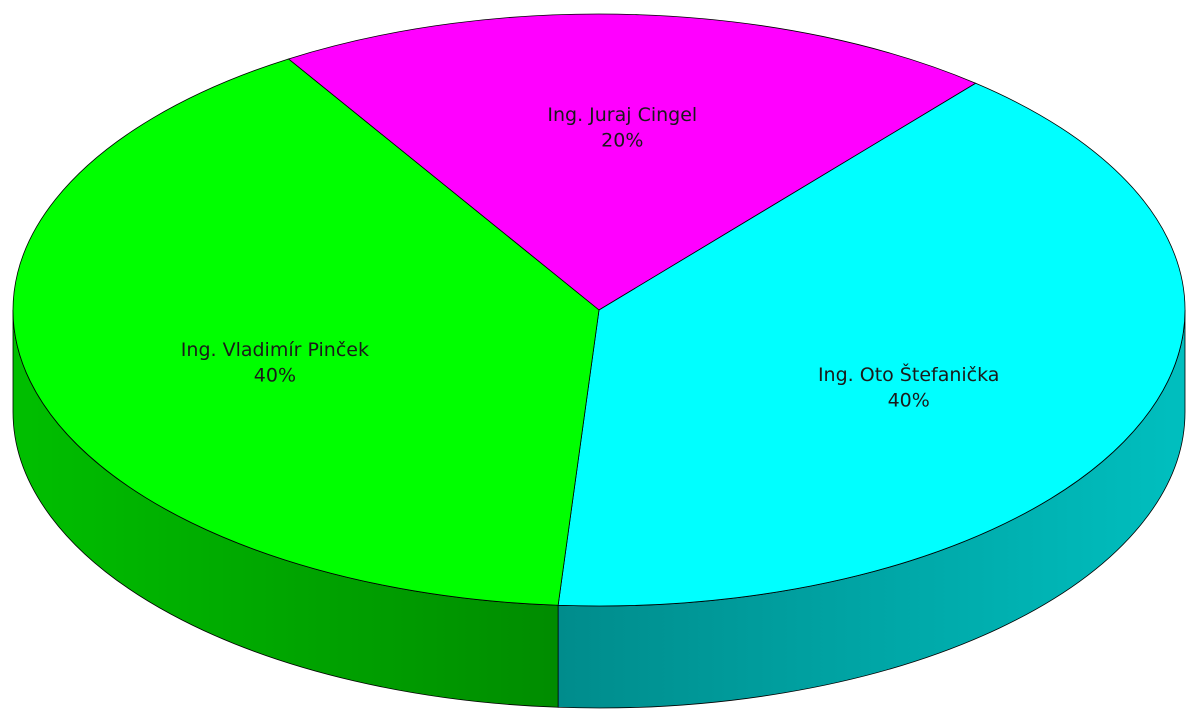  I want to click on data-label-ing-oto-stefanicka: Ing. Oto Štefanička 40%, so click(908, 387).